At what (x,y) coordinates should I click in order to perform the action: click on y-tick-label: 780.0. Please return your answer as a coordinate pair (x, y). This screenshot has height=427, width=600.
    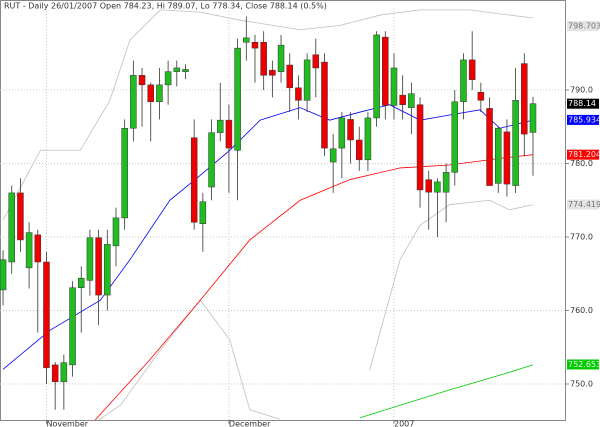
    Looking at the image, I should click on (581, 163).